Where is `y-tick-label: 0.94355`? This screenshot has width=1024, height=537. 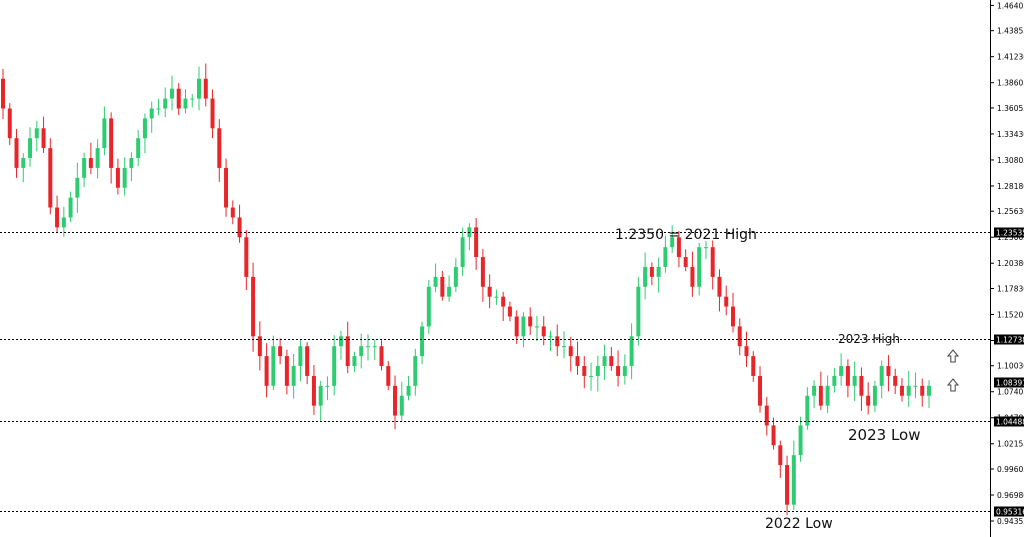 y-tick-label: 0.94355 is located at coordinates (1010, 521).